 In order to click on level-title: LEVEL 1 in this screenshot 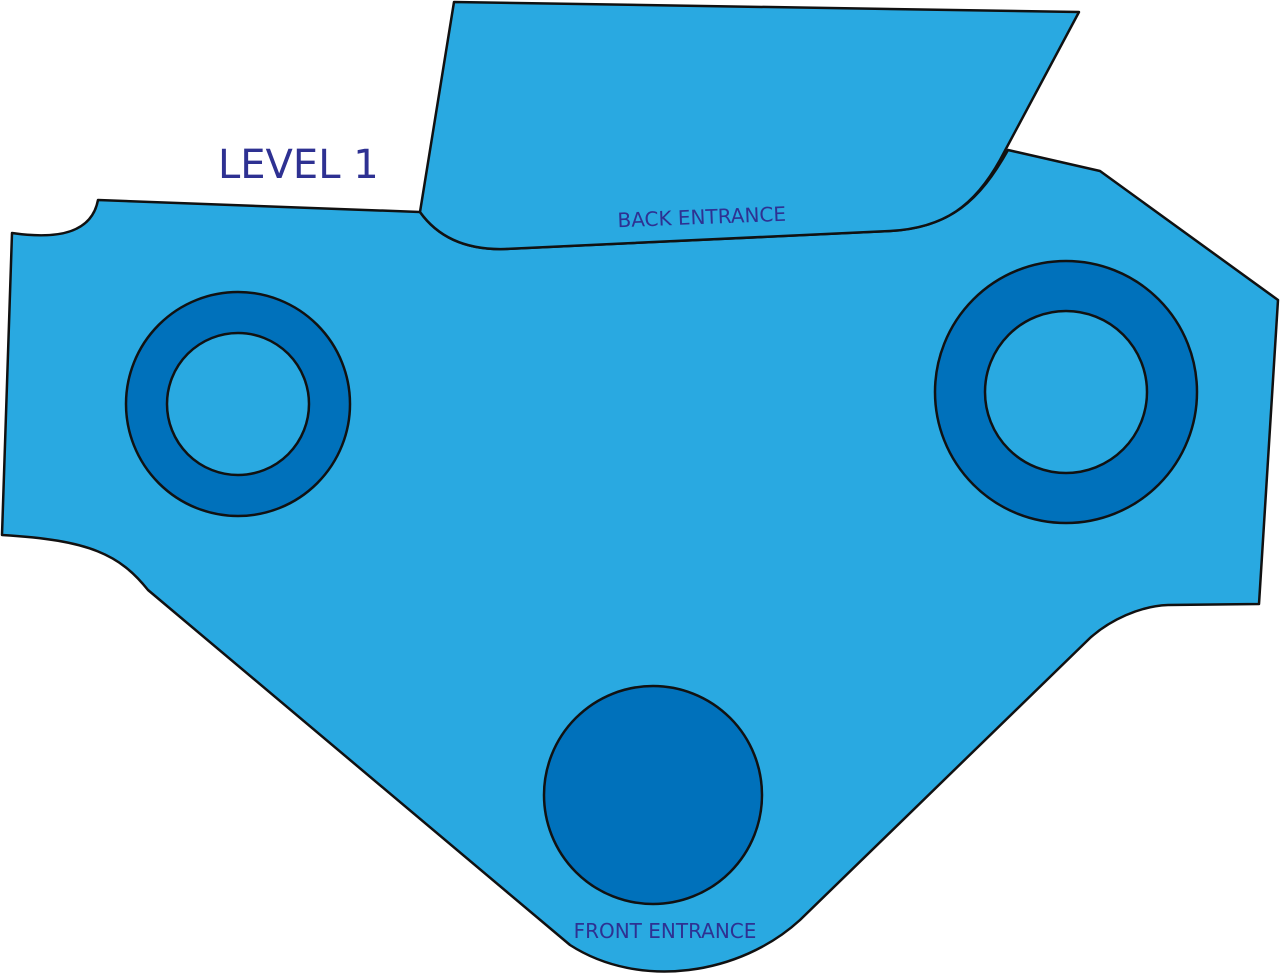, I will do `click(298, 165)`.